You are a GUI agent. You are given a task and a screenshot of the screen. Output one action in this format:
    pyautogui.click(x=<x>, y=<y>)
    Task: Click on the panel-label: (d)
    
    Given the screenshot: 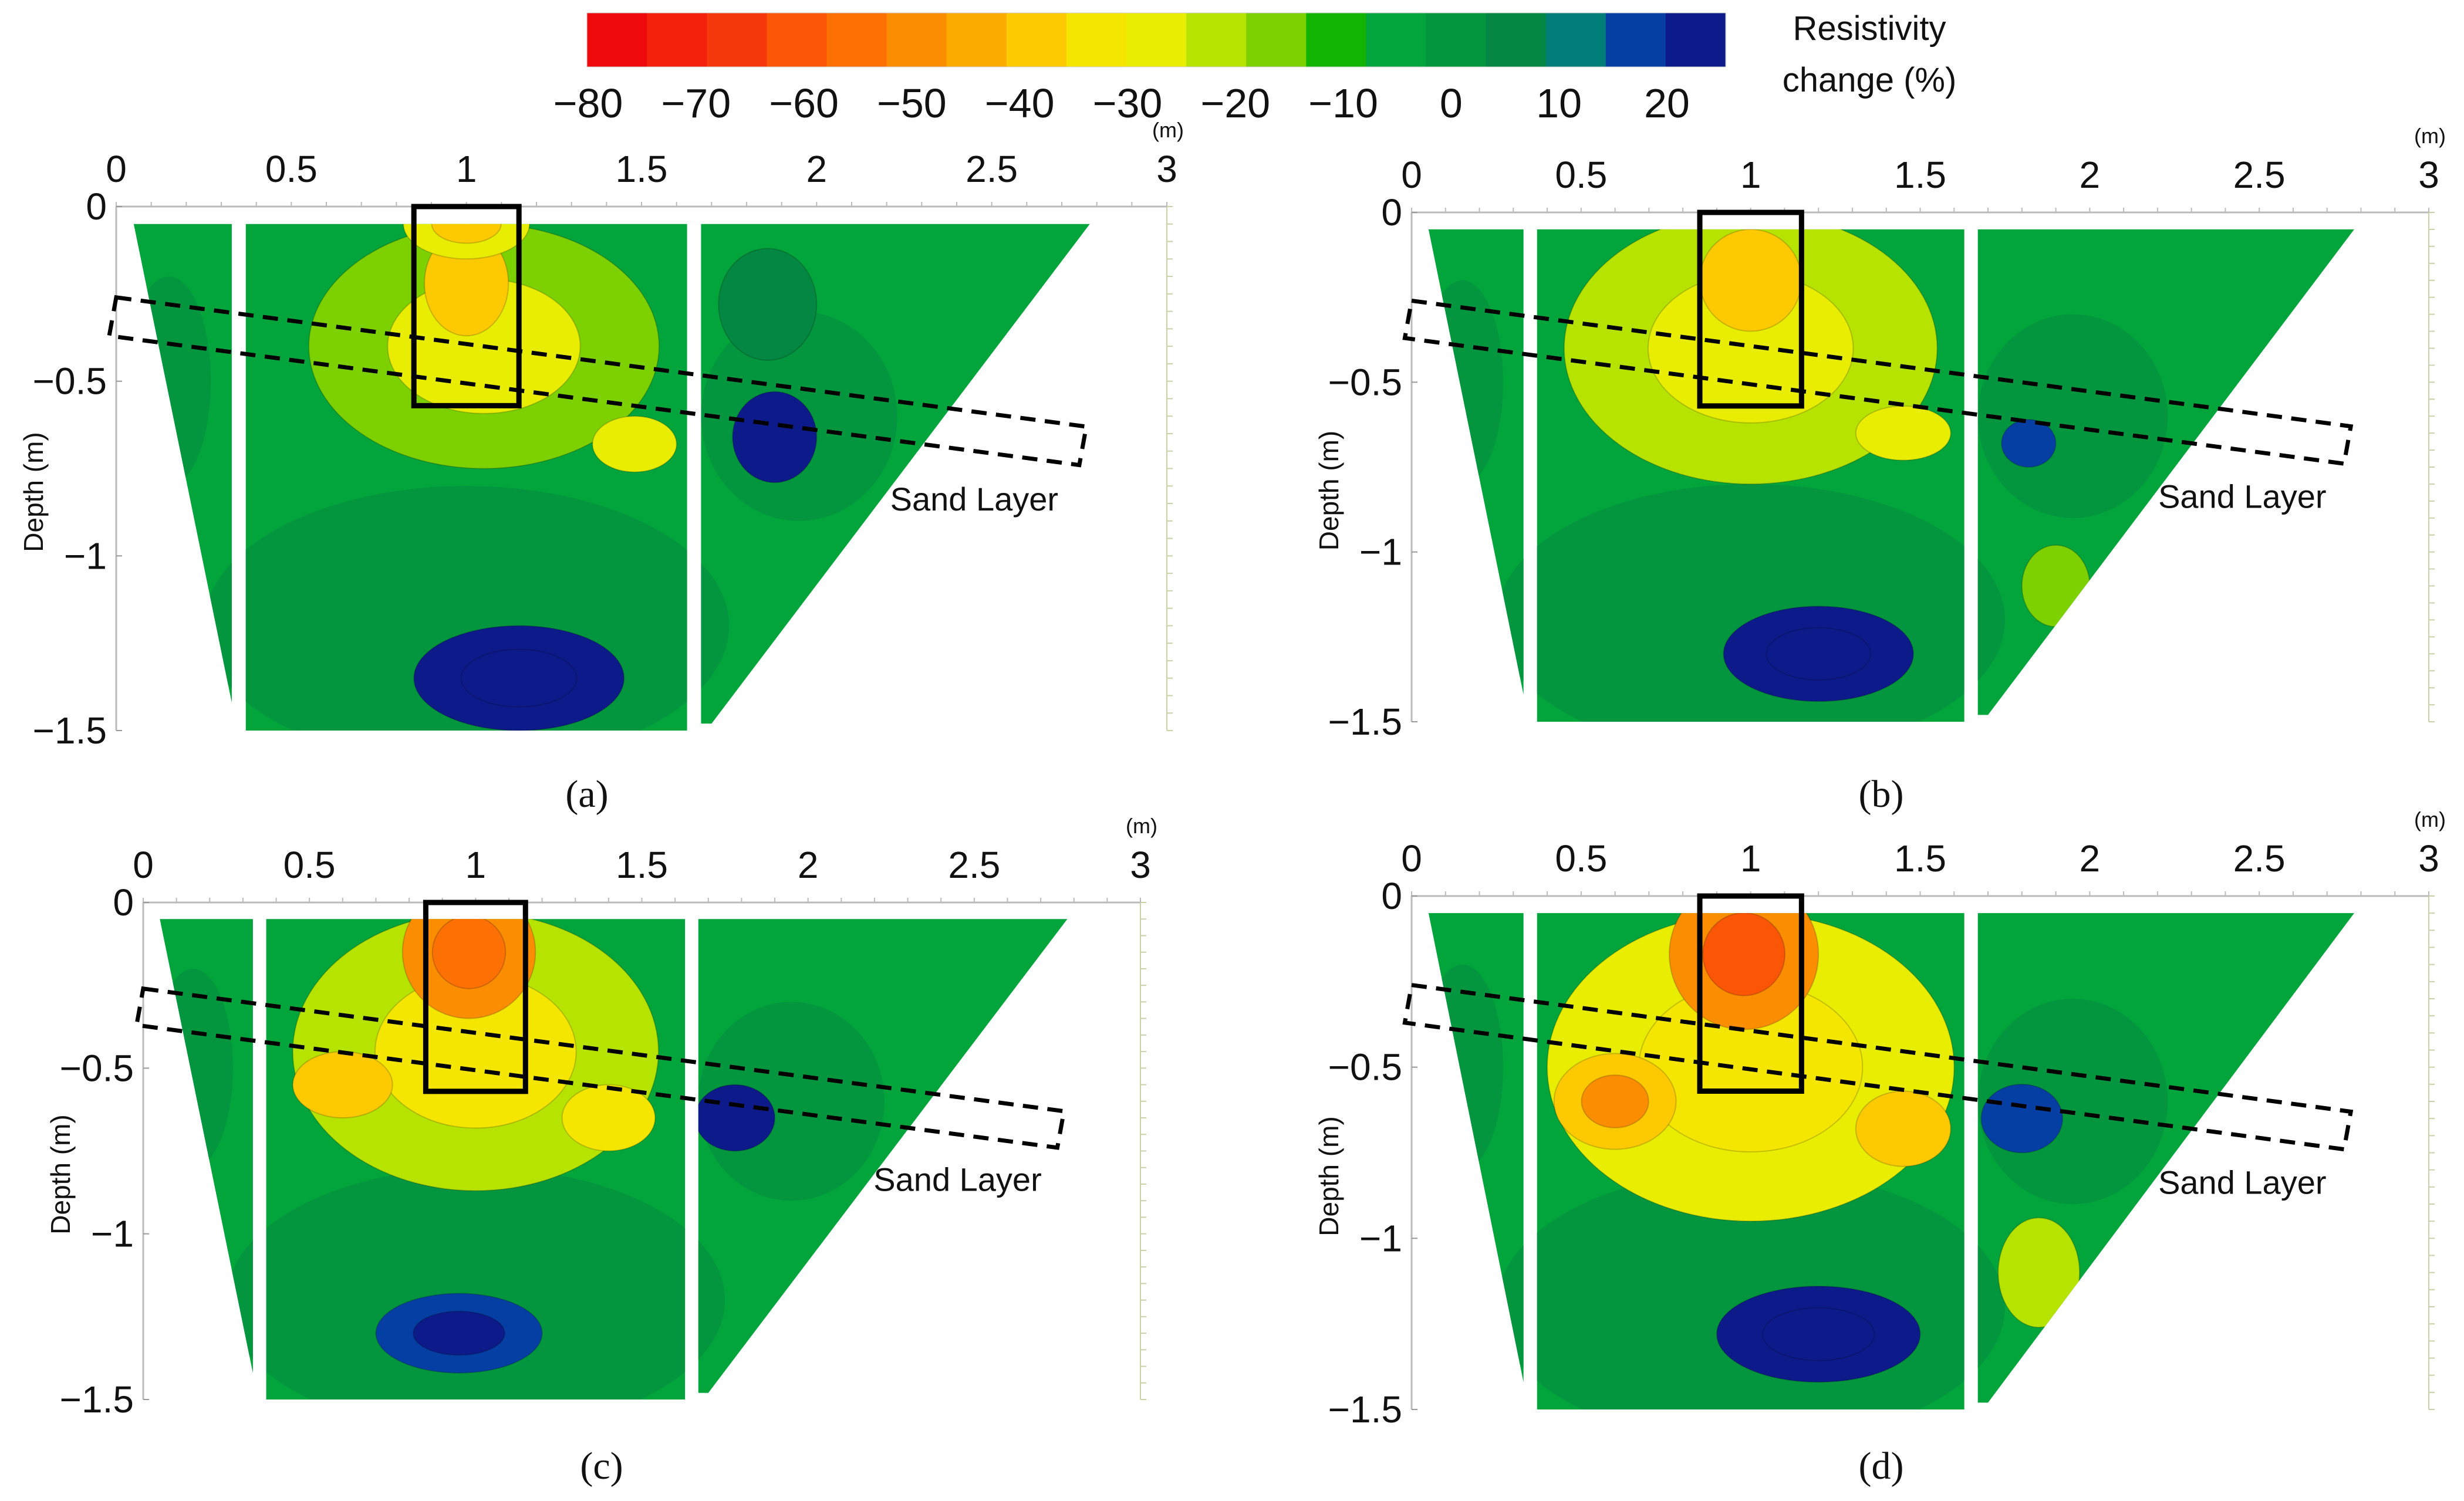 What is the action you would take?
    pyautogui.click(x=1881, y=1466)
    